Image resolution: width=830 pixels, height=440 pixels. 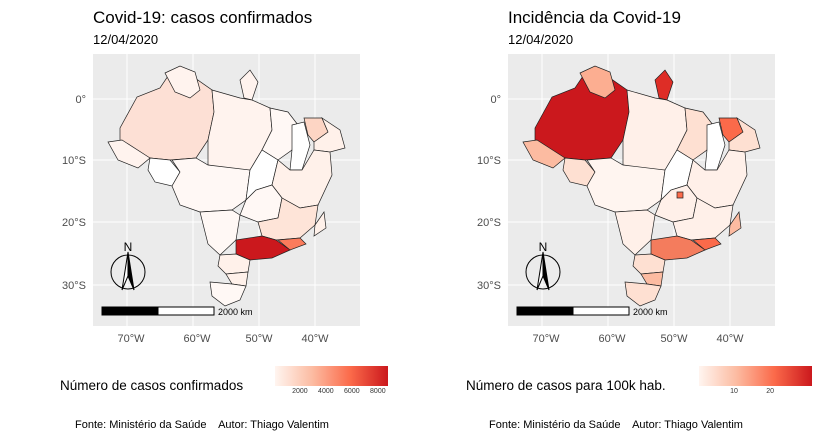 I want to click on legend-tick: 8000, so click(x=378, y=391).